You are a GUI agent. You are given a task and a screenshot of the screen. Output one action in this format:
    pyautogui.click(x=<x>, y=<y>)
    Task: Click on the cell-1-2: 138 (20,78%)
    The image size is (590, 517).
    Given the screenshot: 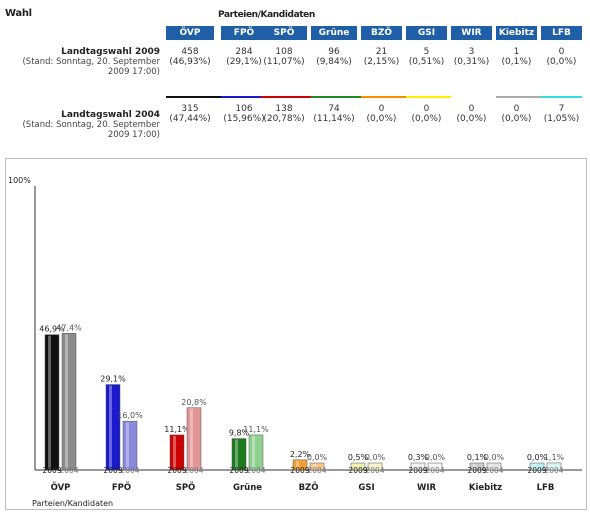 What is the action you would take?
    pyautogui.click(x=284, y=114)
    